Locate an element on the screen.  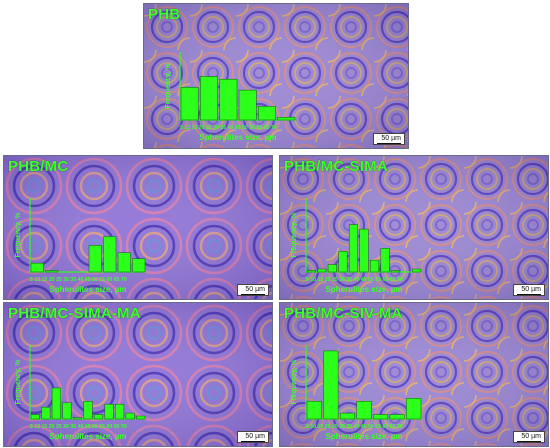
panel-label: PHB/MC-SIV-MA is located at coordinates (343, 313).